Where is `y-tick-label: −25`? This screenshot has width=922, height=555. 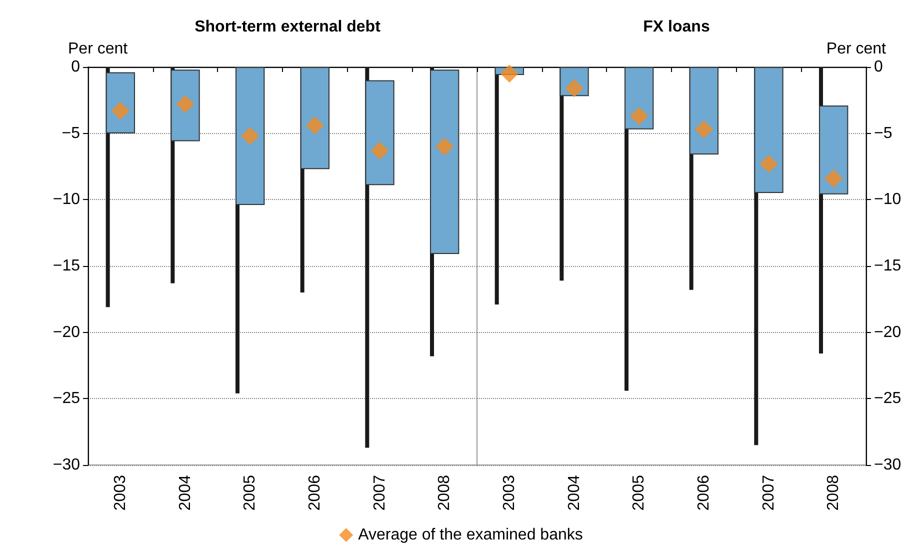 y-tick-label: −25 is located at coordinates (66, 399).